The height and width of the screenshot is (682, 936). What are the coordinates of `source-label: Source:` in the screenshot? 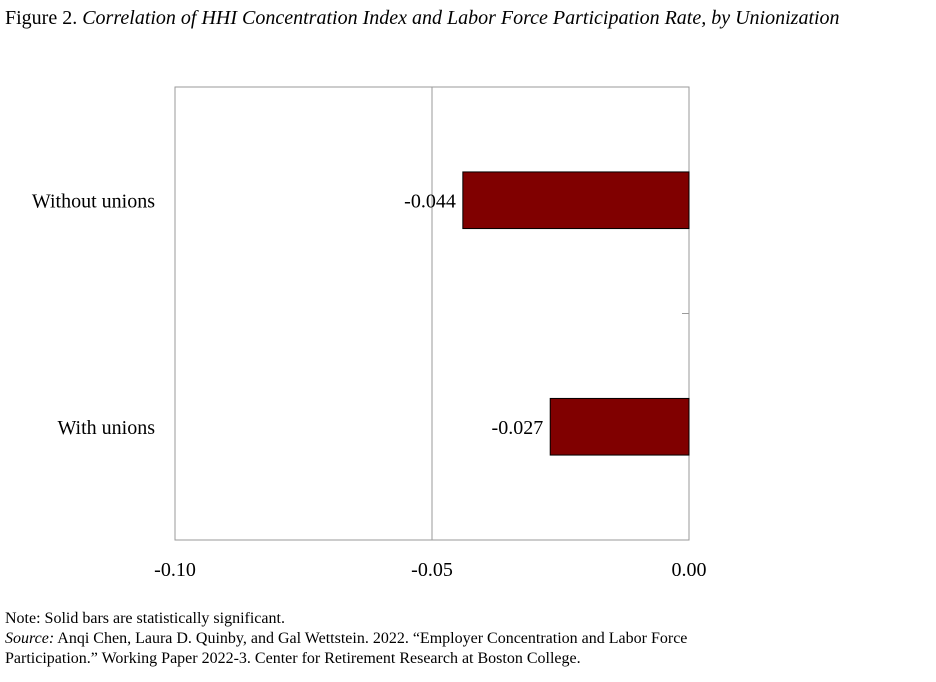 It's located at (30, 638).